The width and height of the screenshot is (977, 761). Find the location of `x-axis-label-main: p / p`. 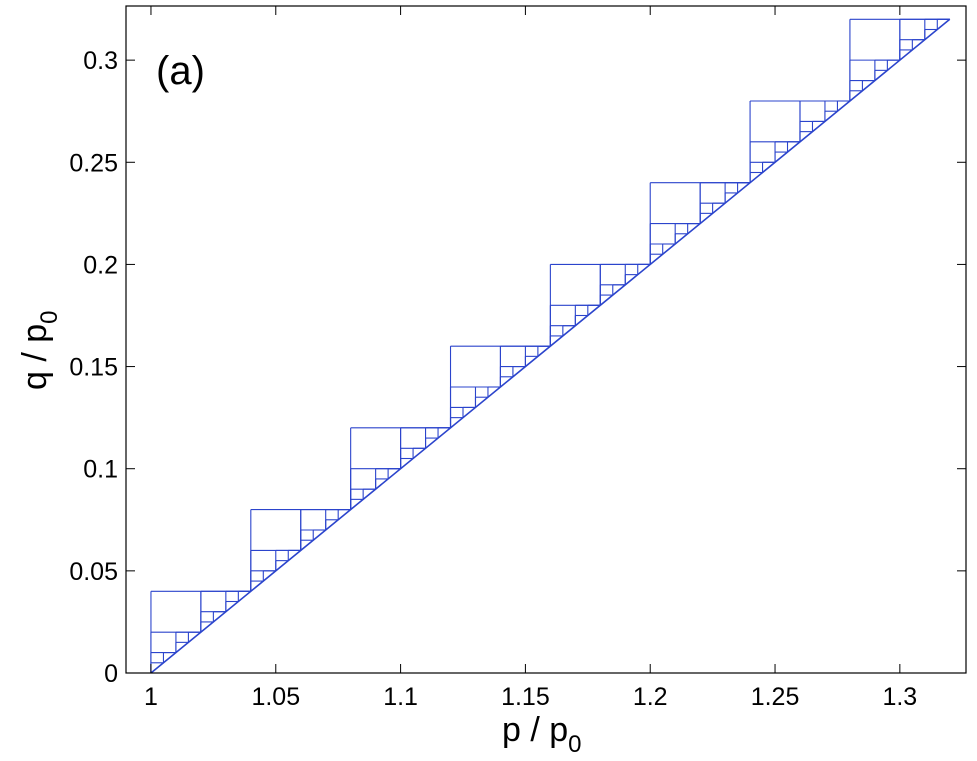

x-axis-label-main: p / p is located at coordinates (535, 730).